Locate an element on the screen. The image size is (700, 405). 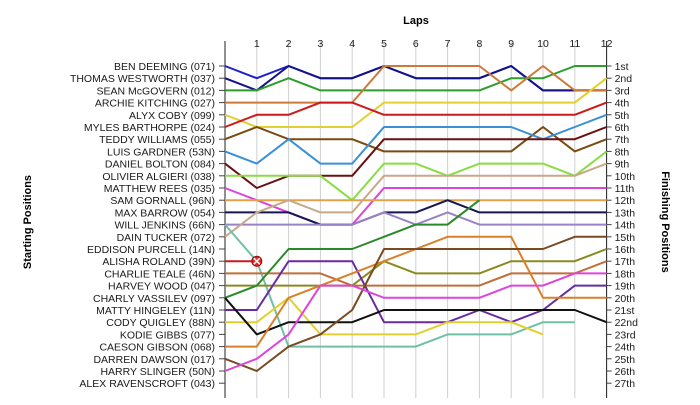
starting-position-label: TEDDY WILLIAMS (055) is located at coordinates (157, 140).